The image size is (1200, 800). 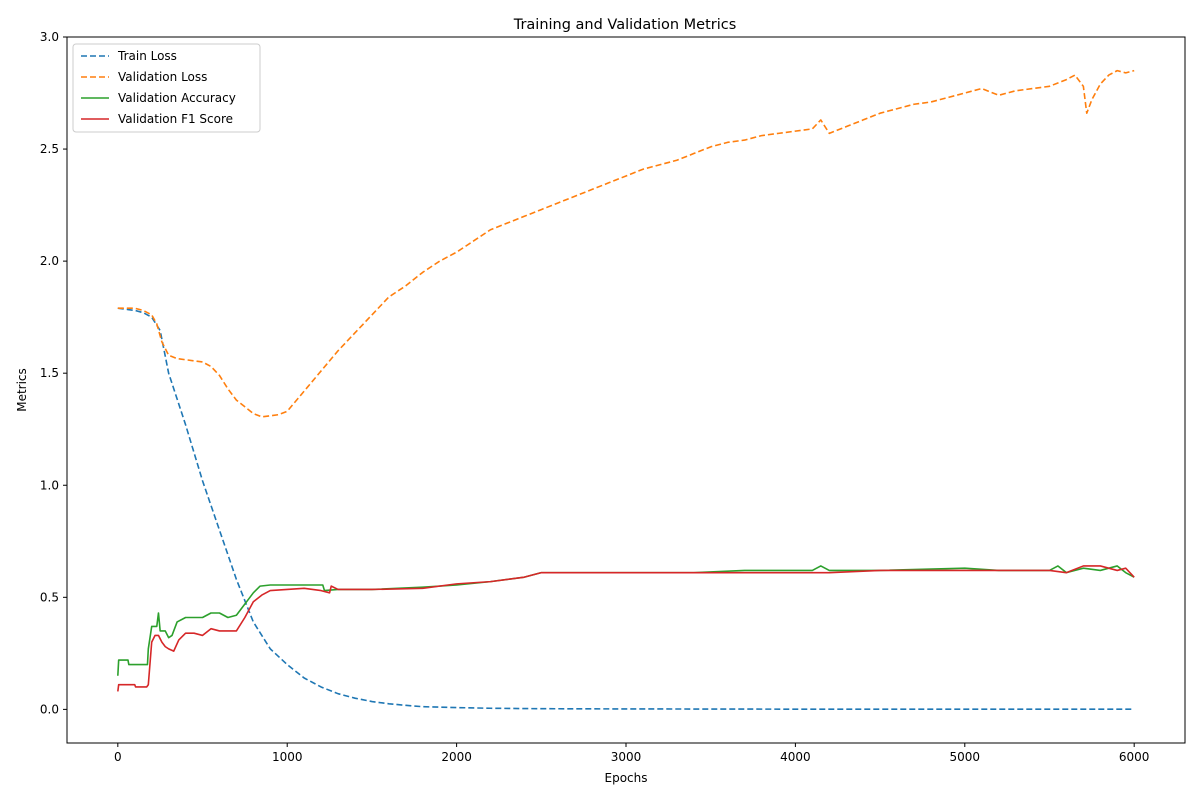 I want to click on chart-title: Training and Validation Metrics, so click(x=625, y=25).